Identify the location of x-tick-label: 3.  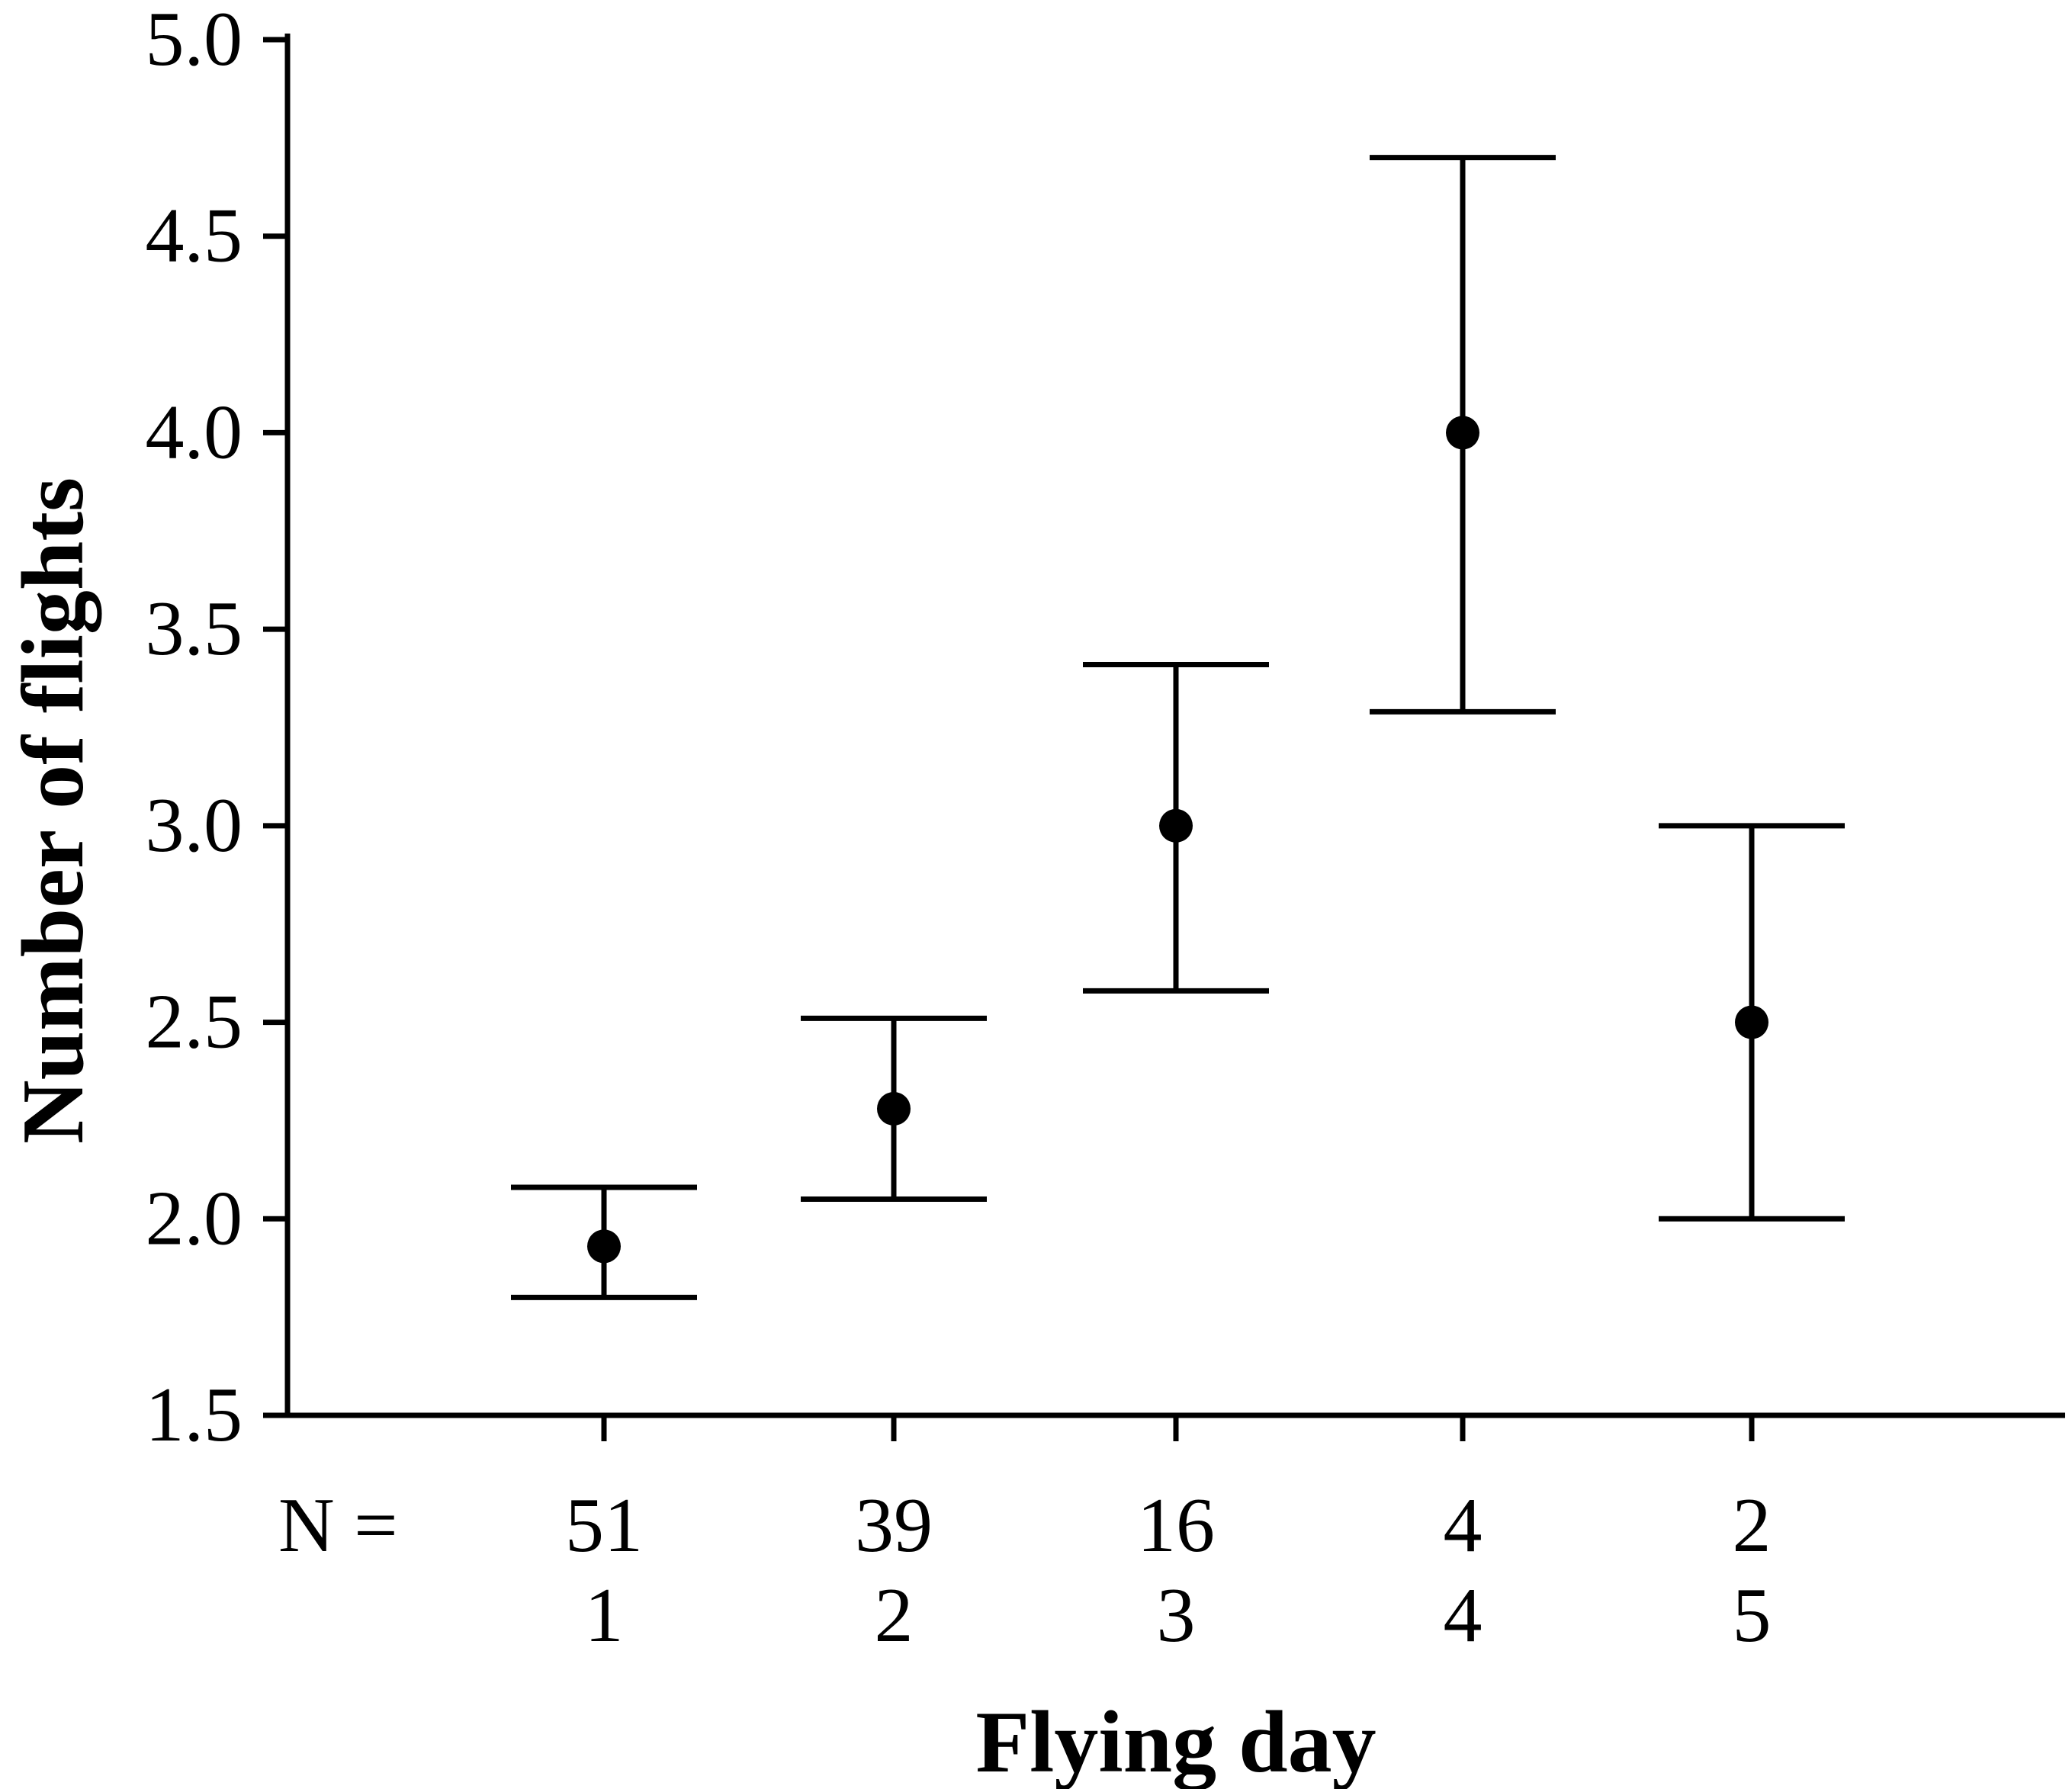
(1176, 1616).